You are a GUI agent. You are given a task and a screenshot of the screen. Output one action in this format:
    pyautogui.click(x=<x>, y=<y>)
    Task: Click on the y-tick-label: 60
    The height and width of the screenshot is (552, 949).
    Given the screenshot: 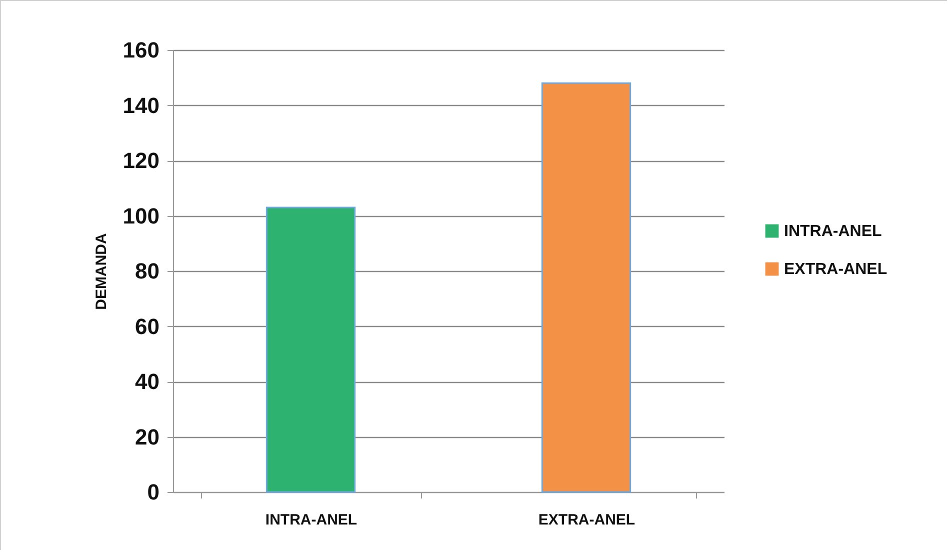 What is the action you would take?
    pyautogui.click(x=147, y=326)
    